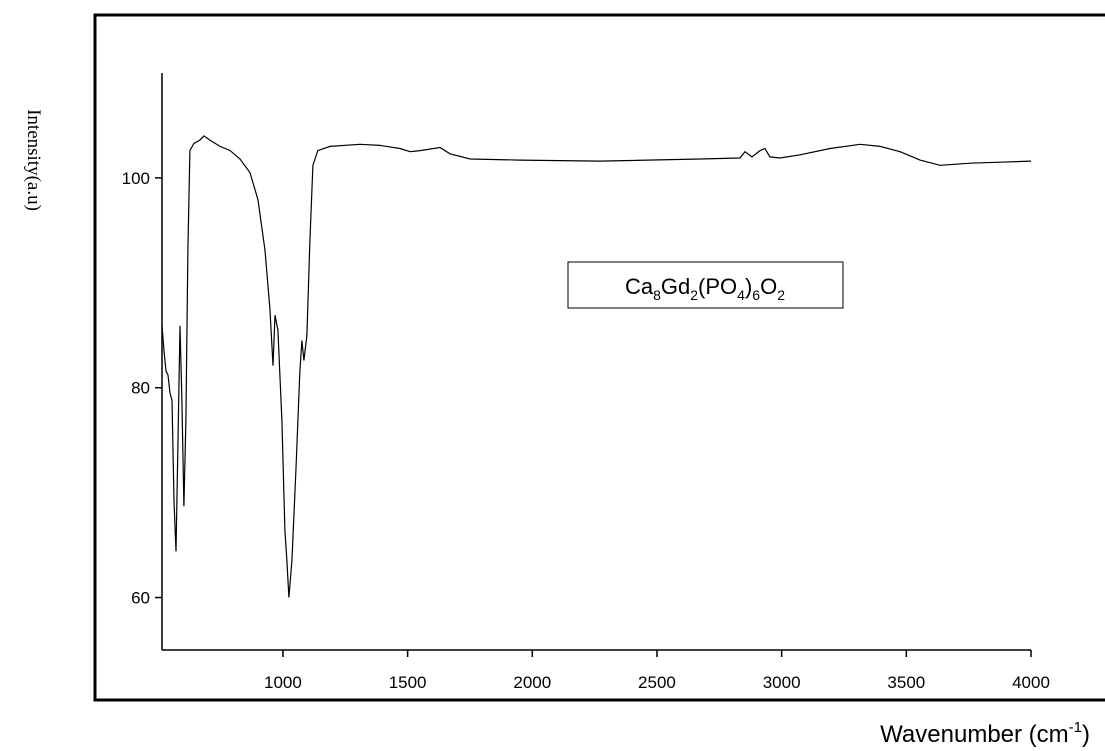  Describe the element at coordinates (675, 286) in the screenshot. I see `annotation-part: Gd` at that location.